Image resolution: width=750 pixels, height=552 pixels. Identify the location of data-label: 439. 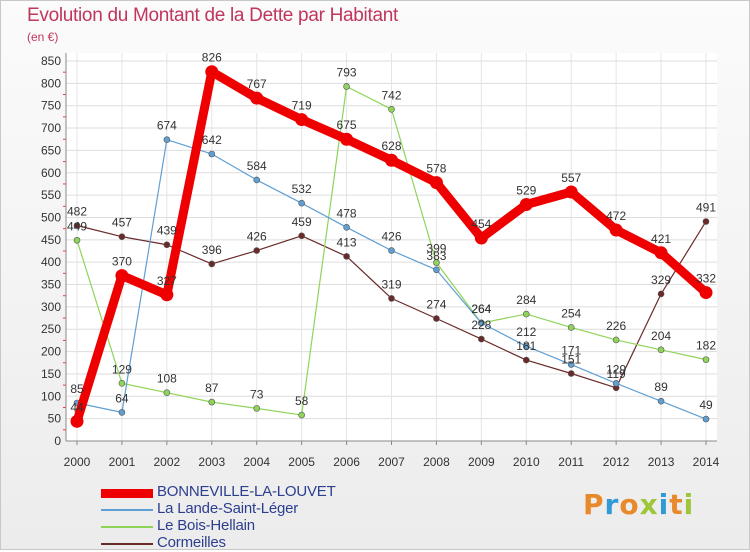
(167, 231).